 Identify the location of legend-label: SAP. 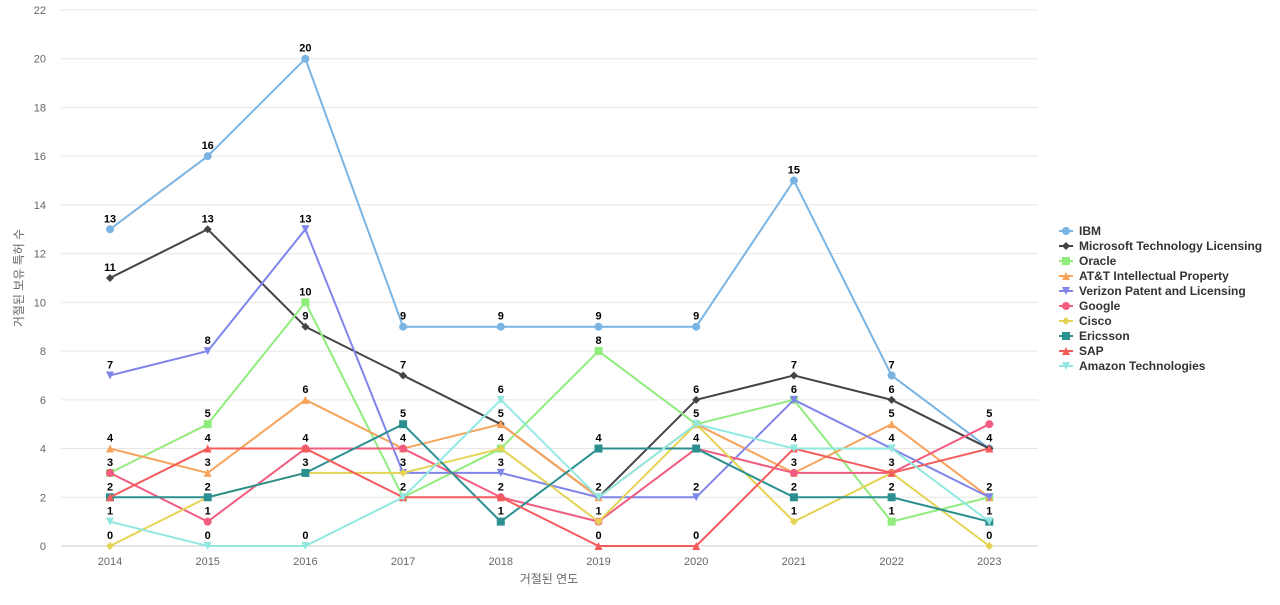
(1091, 351).